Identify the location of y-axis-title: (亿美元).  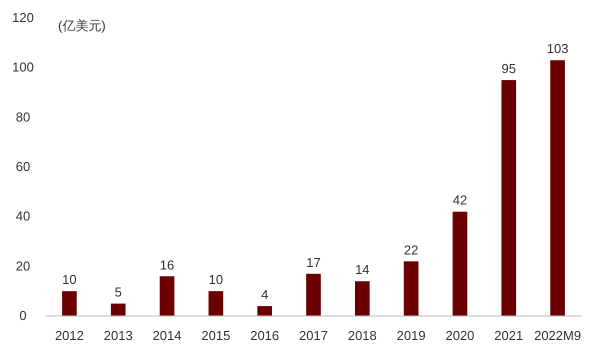
(82, 25).